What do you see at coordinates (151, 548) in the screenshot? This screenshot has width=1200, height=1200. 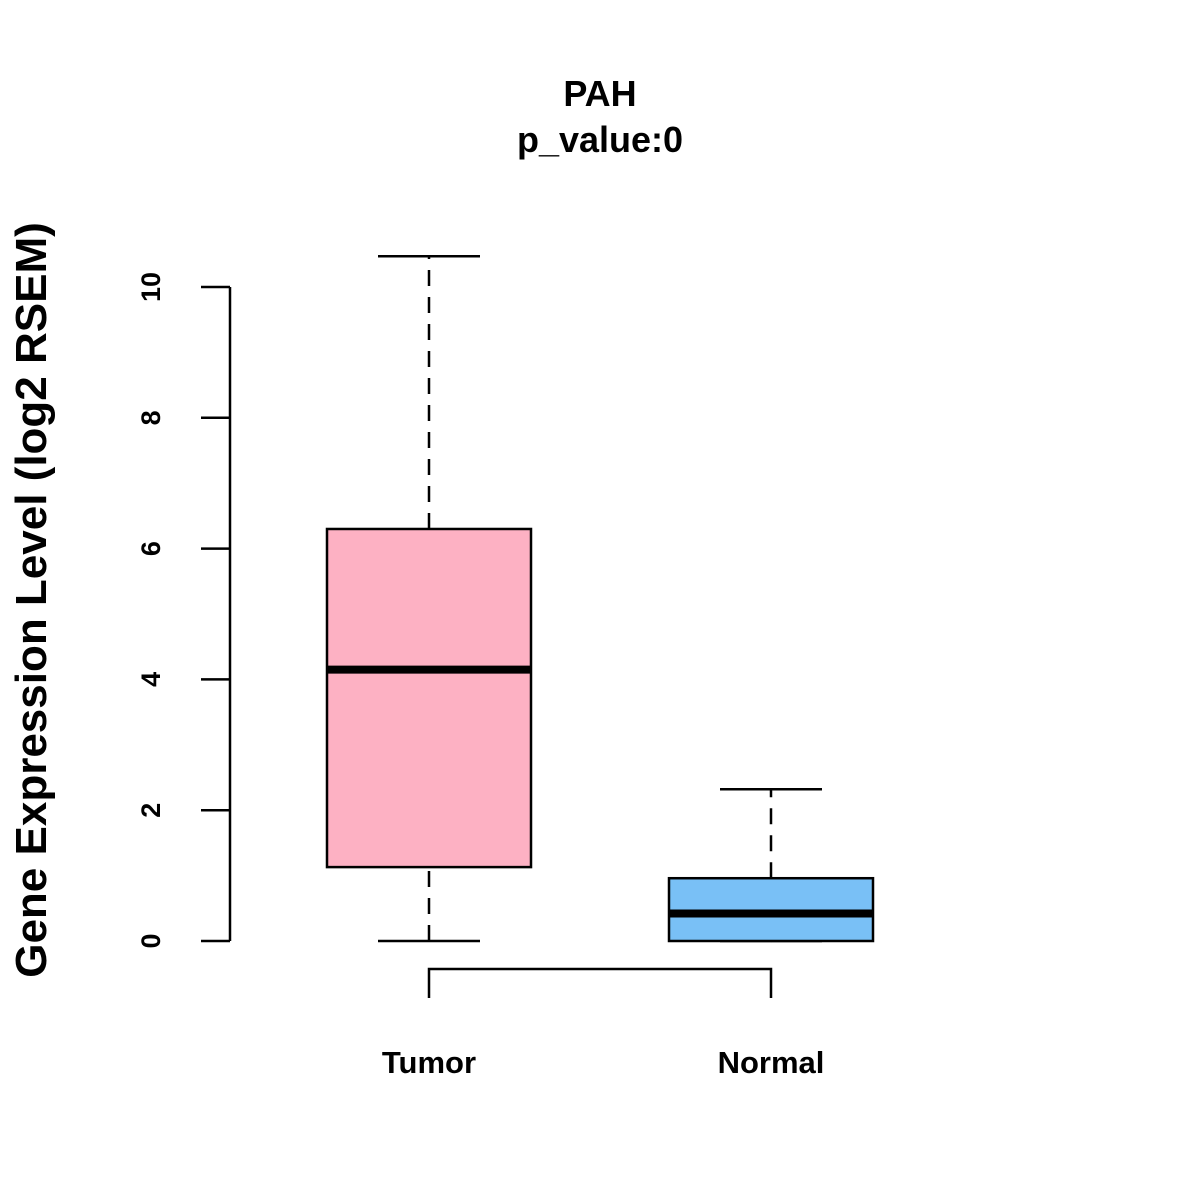 I see `y-tick-label: 6` at bounding box center [151, 548].